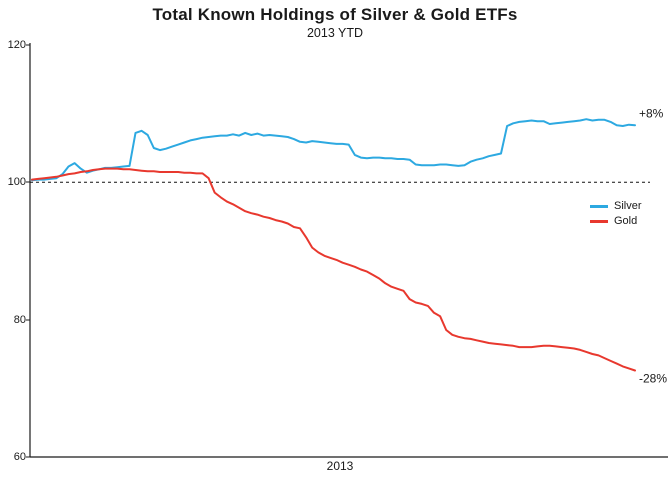  What do you see at coordinates (335, 33) in the screenshot?
I see `chart-subtitle: 2013 YTD` at bounding box center [335, 33].